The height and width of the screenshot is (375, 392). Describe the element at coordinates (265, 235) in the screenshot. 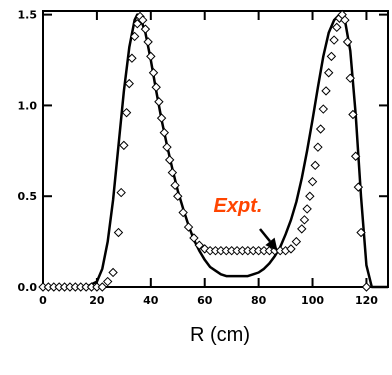

I see `annotation-arrow` at that location.